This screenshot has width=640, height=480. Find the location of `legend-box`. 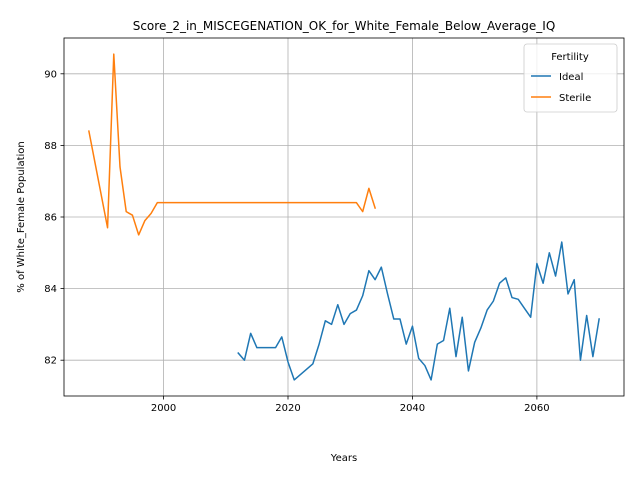

legend-box is located at coordinates (570, 78).